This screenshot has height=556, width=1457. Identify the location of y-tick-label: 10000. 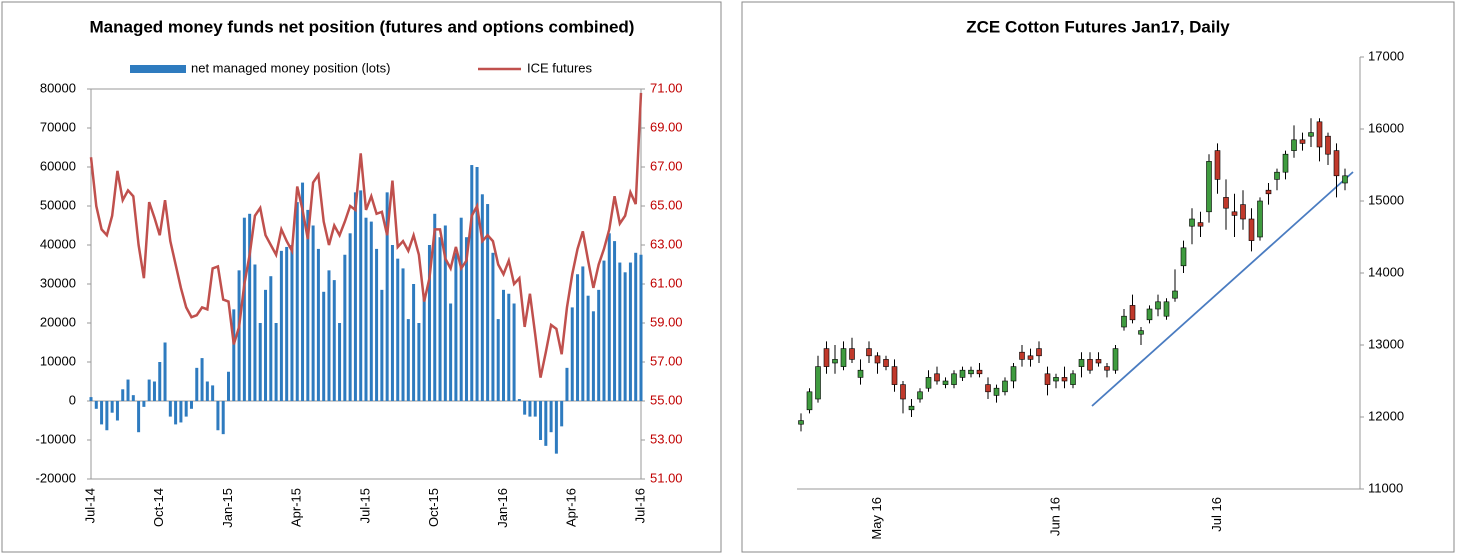
(58, 360).